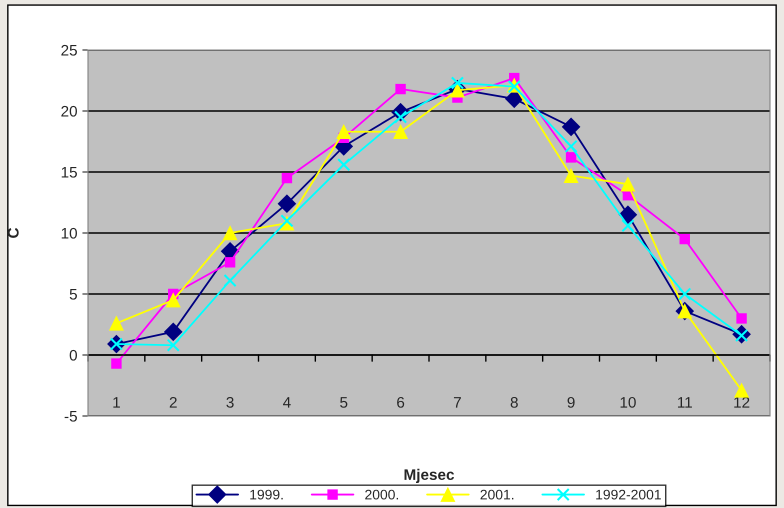 This screenshot has width=784, height=508. I want to click on y-tick-label: 10, so click(69, 233).